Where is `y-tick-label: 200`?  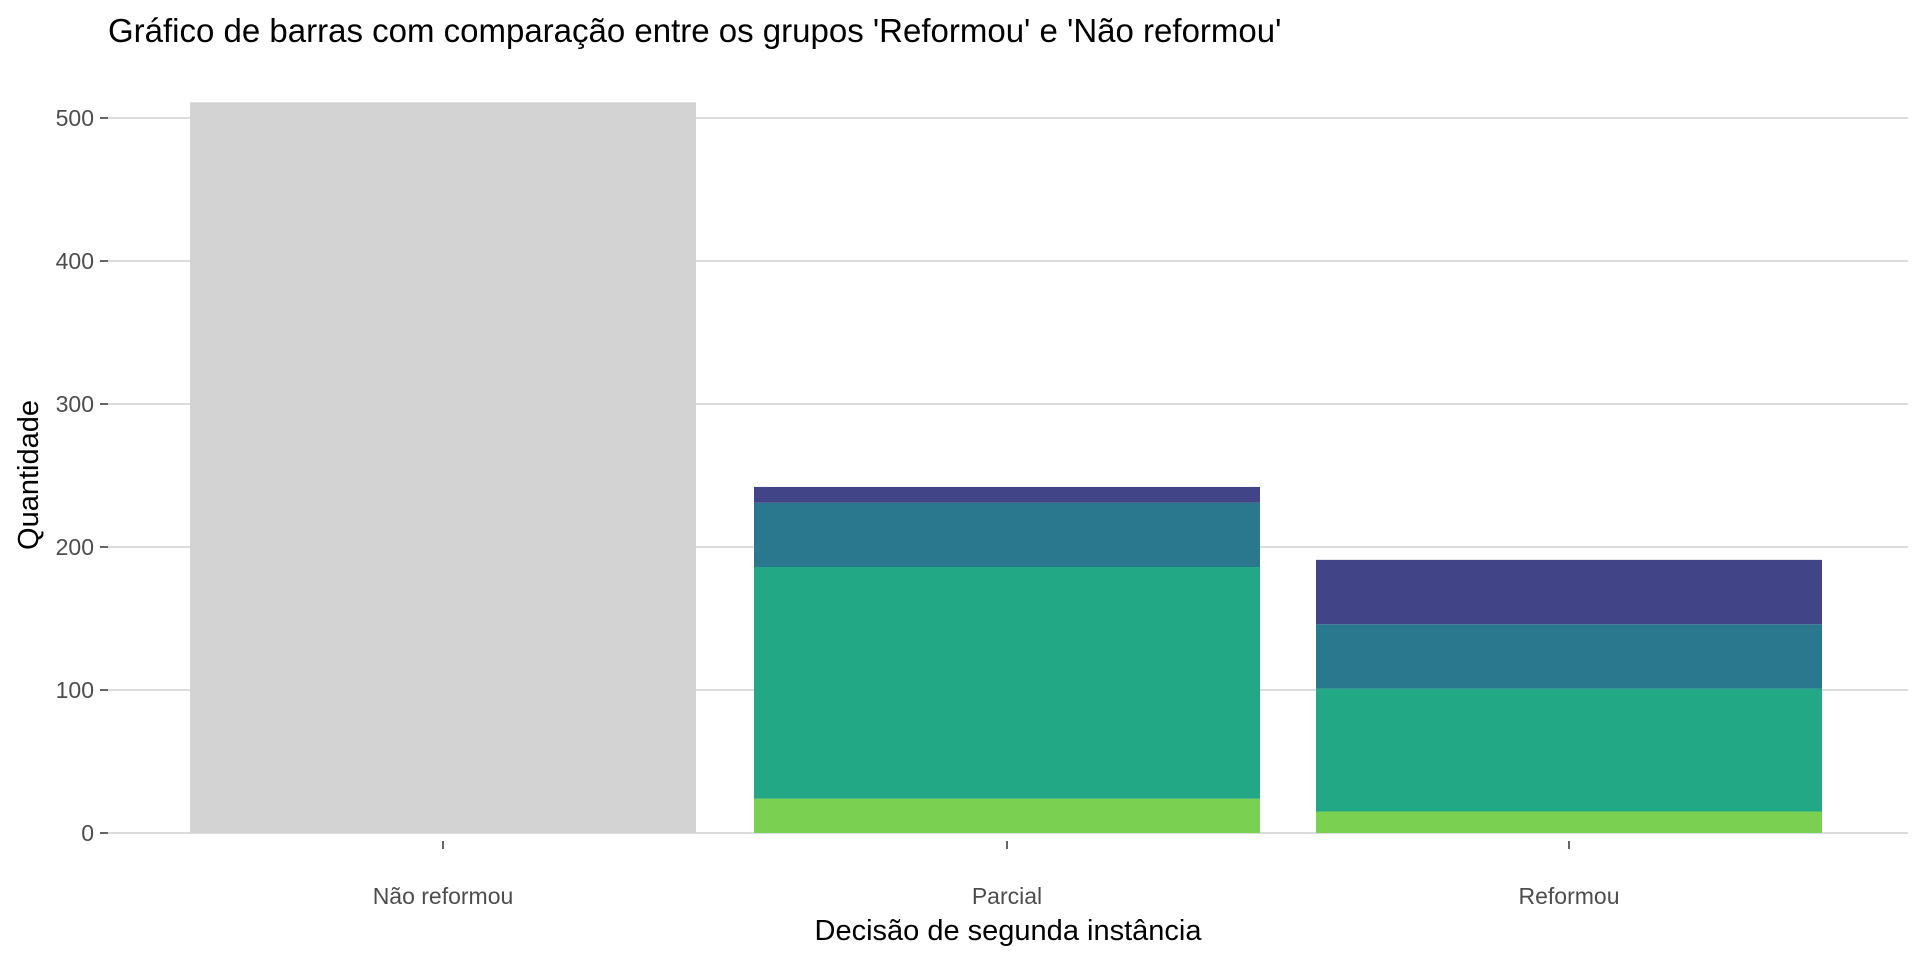
y-tick-label: 200 is located at coordinates (75, 547).